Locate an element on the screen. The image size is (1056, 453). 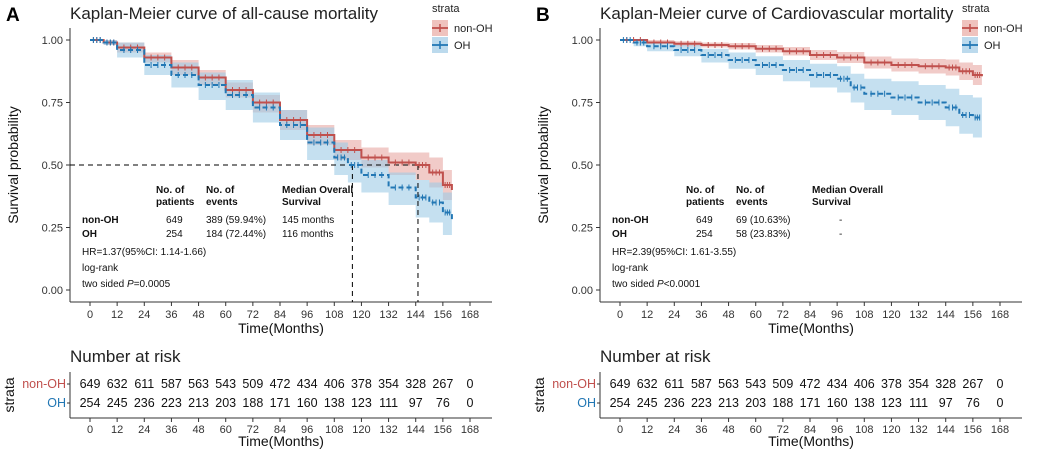
risk-value: 160 is located at coordinates (837, 403).